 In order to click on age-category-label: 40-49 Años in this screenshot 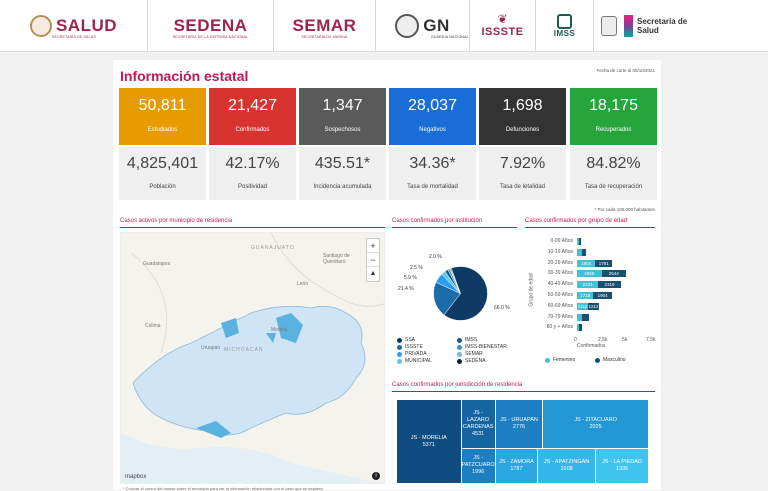, I will do `click(560, 284)`.